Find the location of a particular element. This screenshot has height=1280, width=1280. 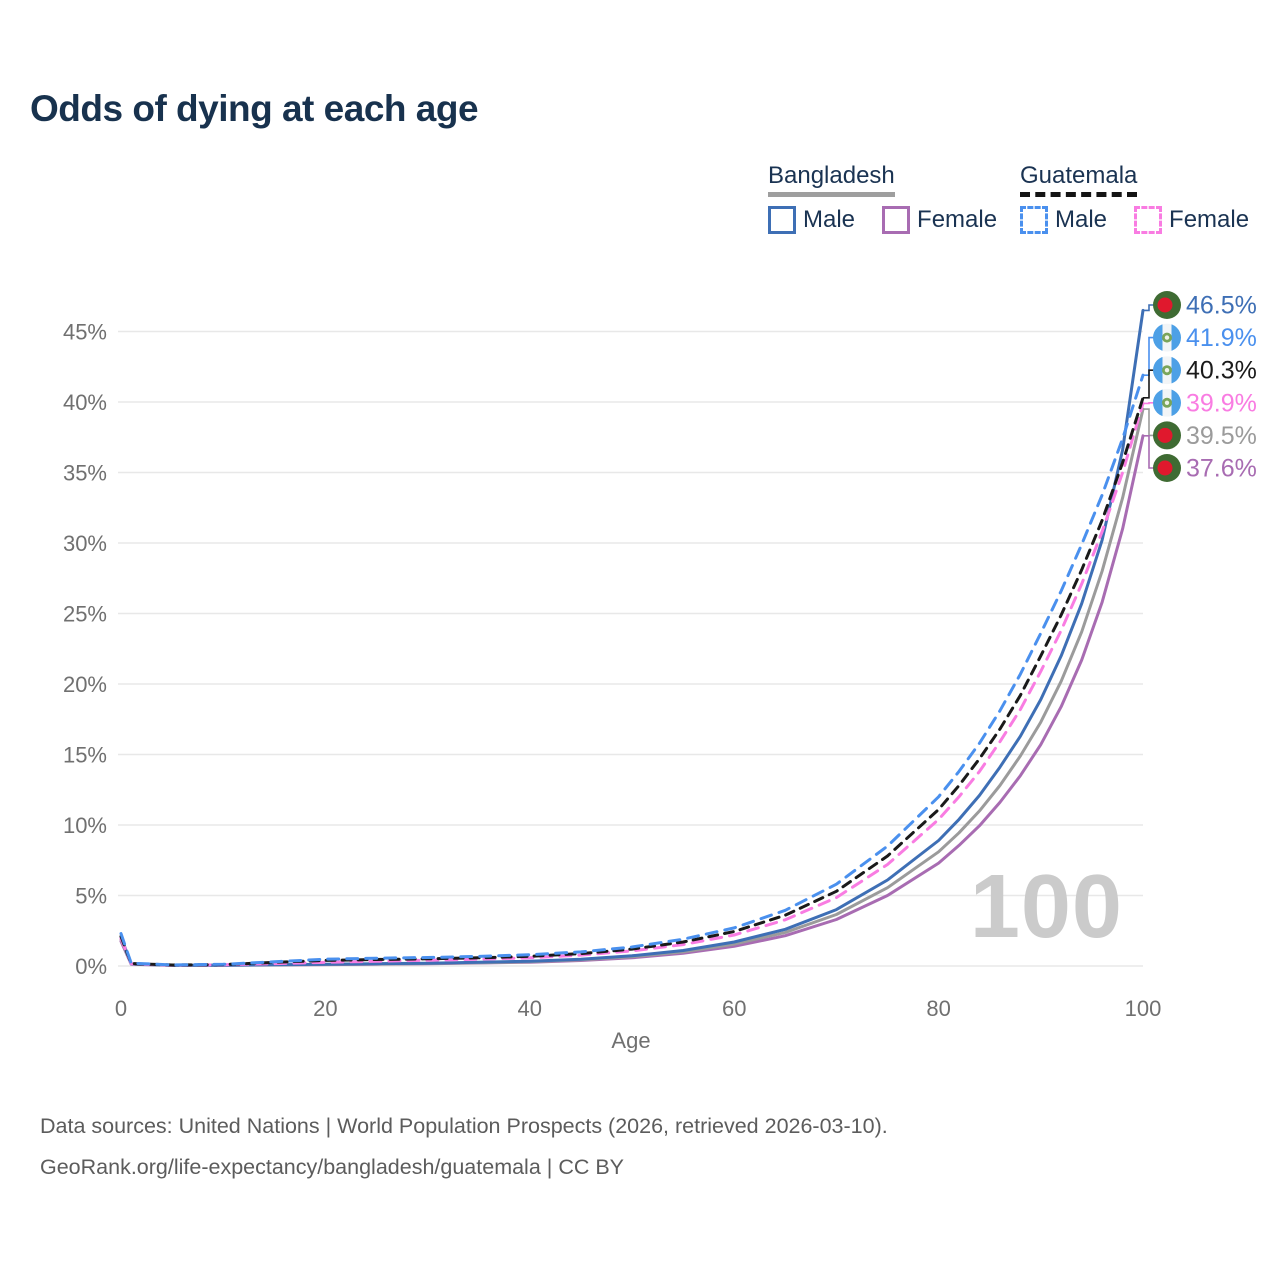

x-tick-label: 60 is located at coordinates (734, 1008).